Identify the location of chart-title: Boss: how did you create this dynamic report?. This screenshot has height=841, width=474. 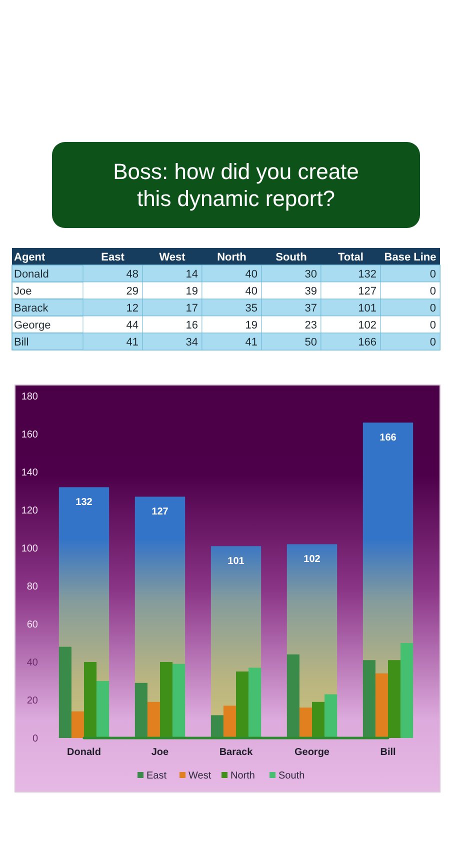
(236, 185).